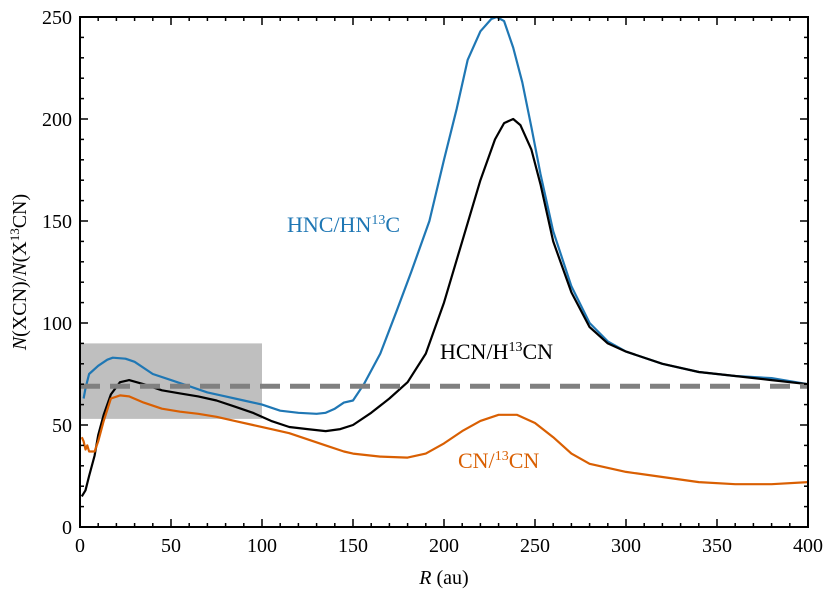 The width and height of the screenshot is (830, 593). What do you see at coordinates (19, 272) in the screenshot?
I see `y-axis-label: N(XCN)/N(X13CN)` at bounding box center [19, 272].